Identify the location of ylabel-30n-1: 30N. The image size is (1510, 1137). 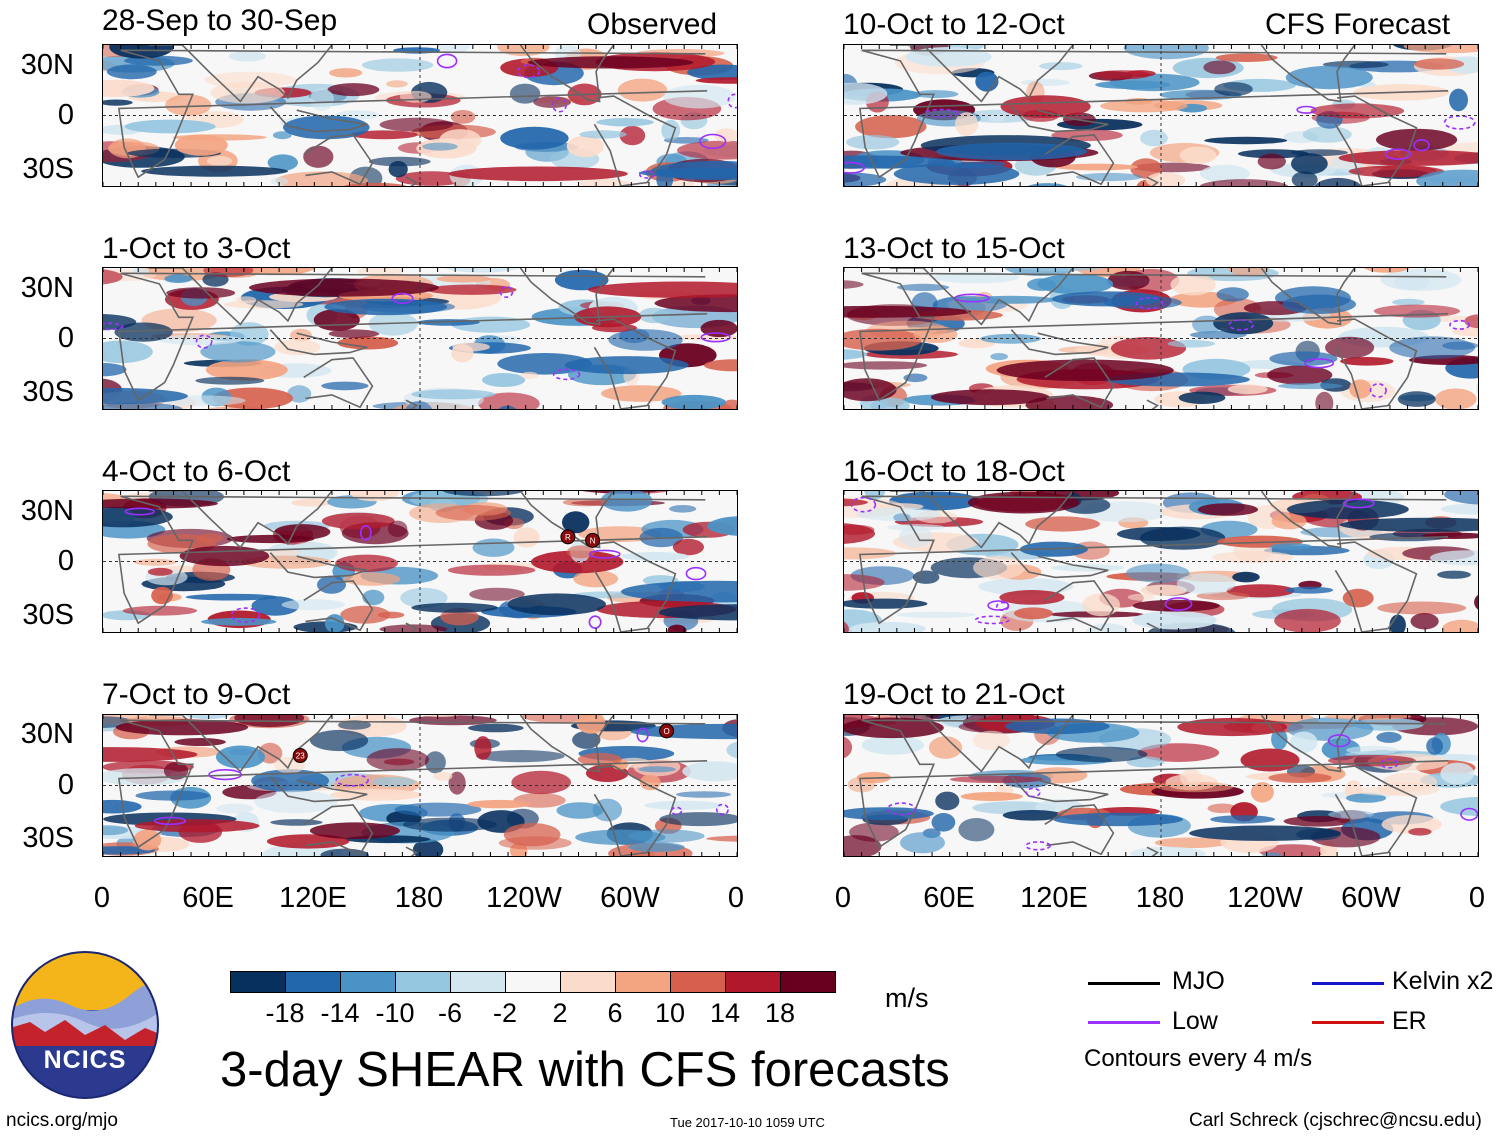
(47, 65).